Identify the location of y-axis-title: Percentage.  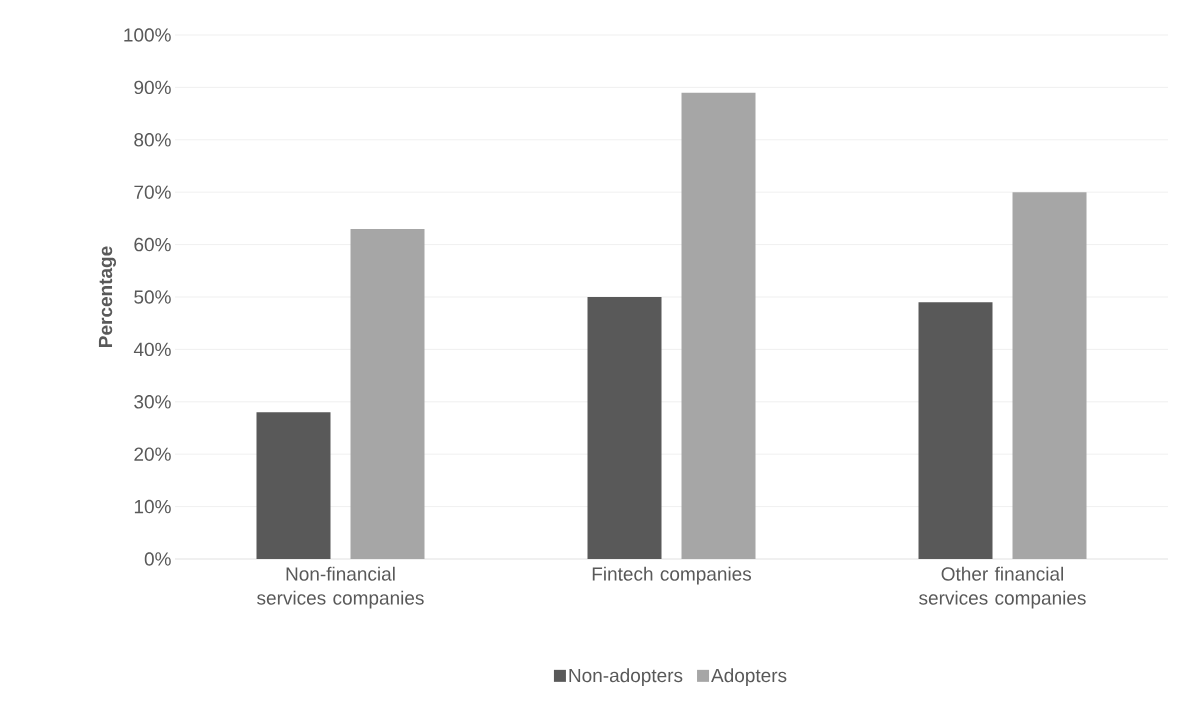
(107, 296).